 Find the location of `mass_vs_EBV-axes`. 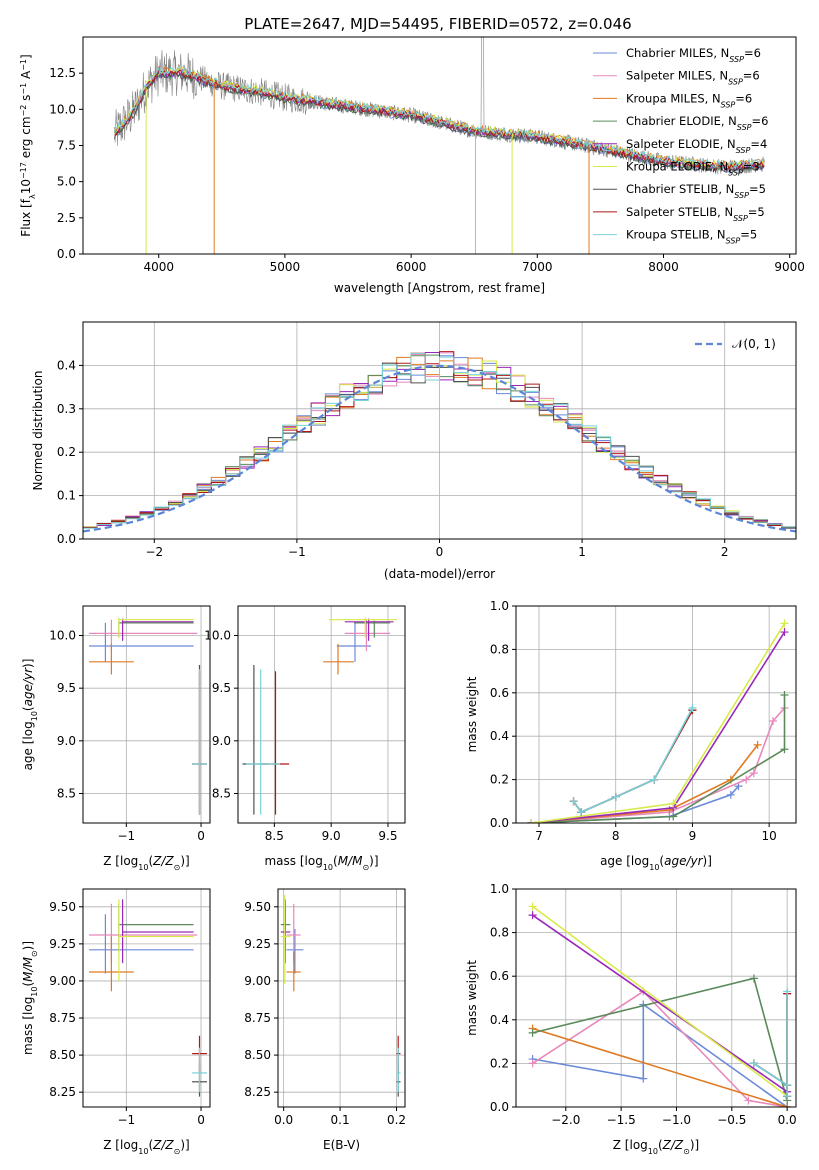

mass_vs_EBV-axes is located at coordinates (340, 999).